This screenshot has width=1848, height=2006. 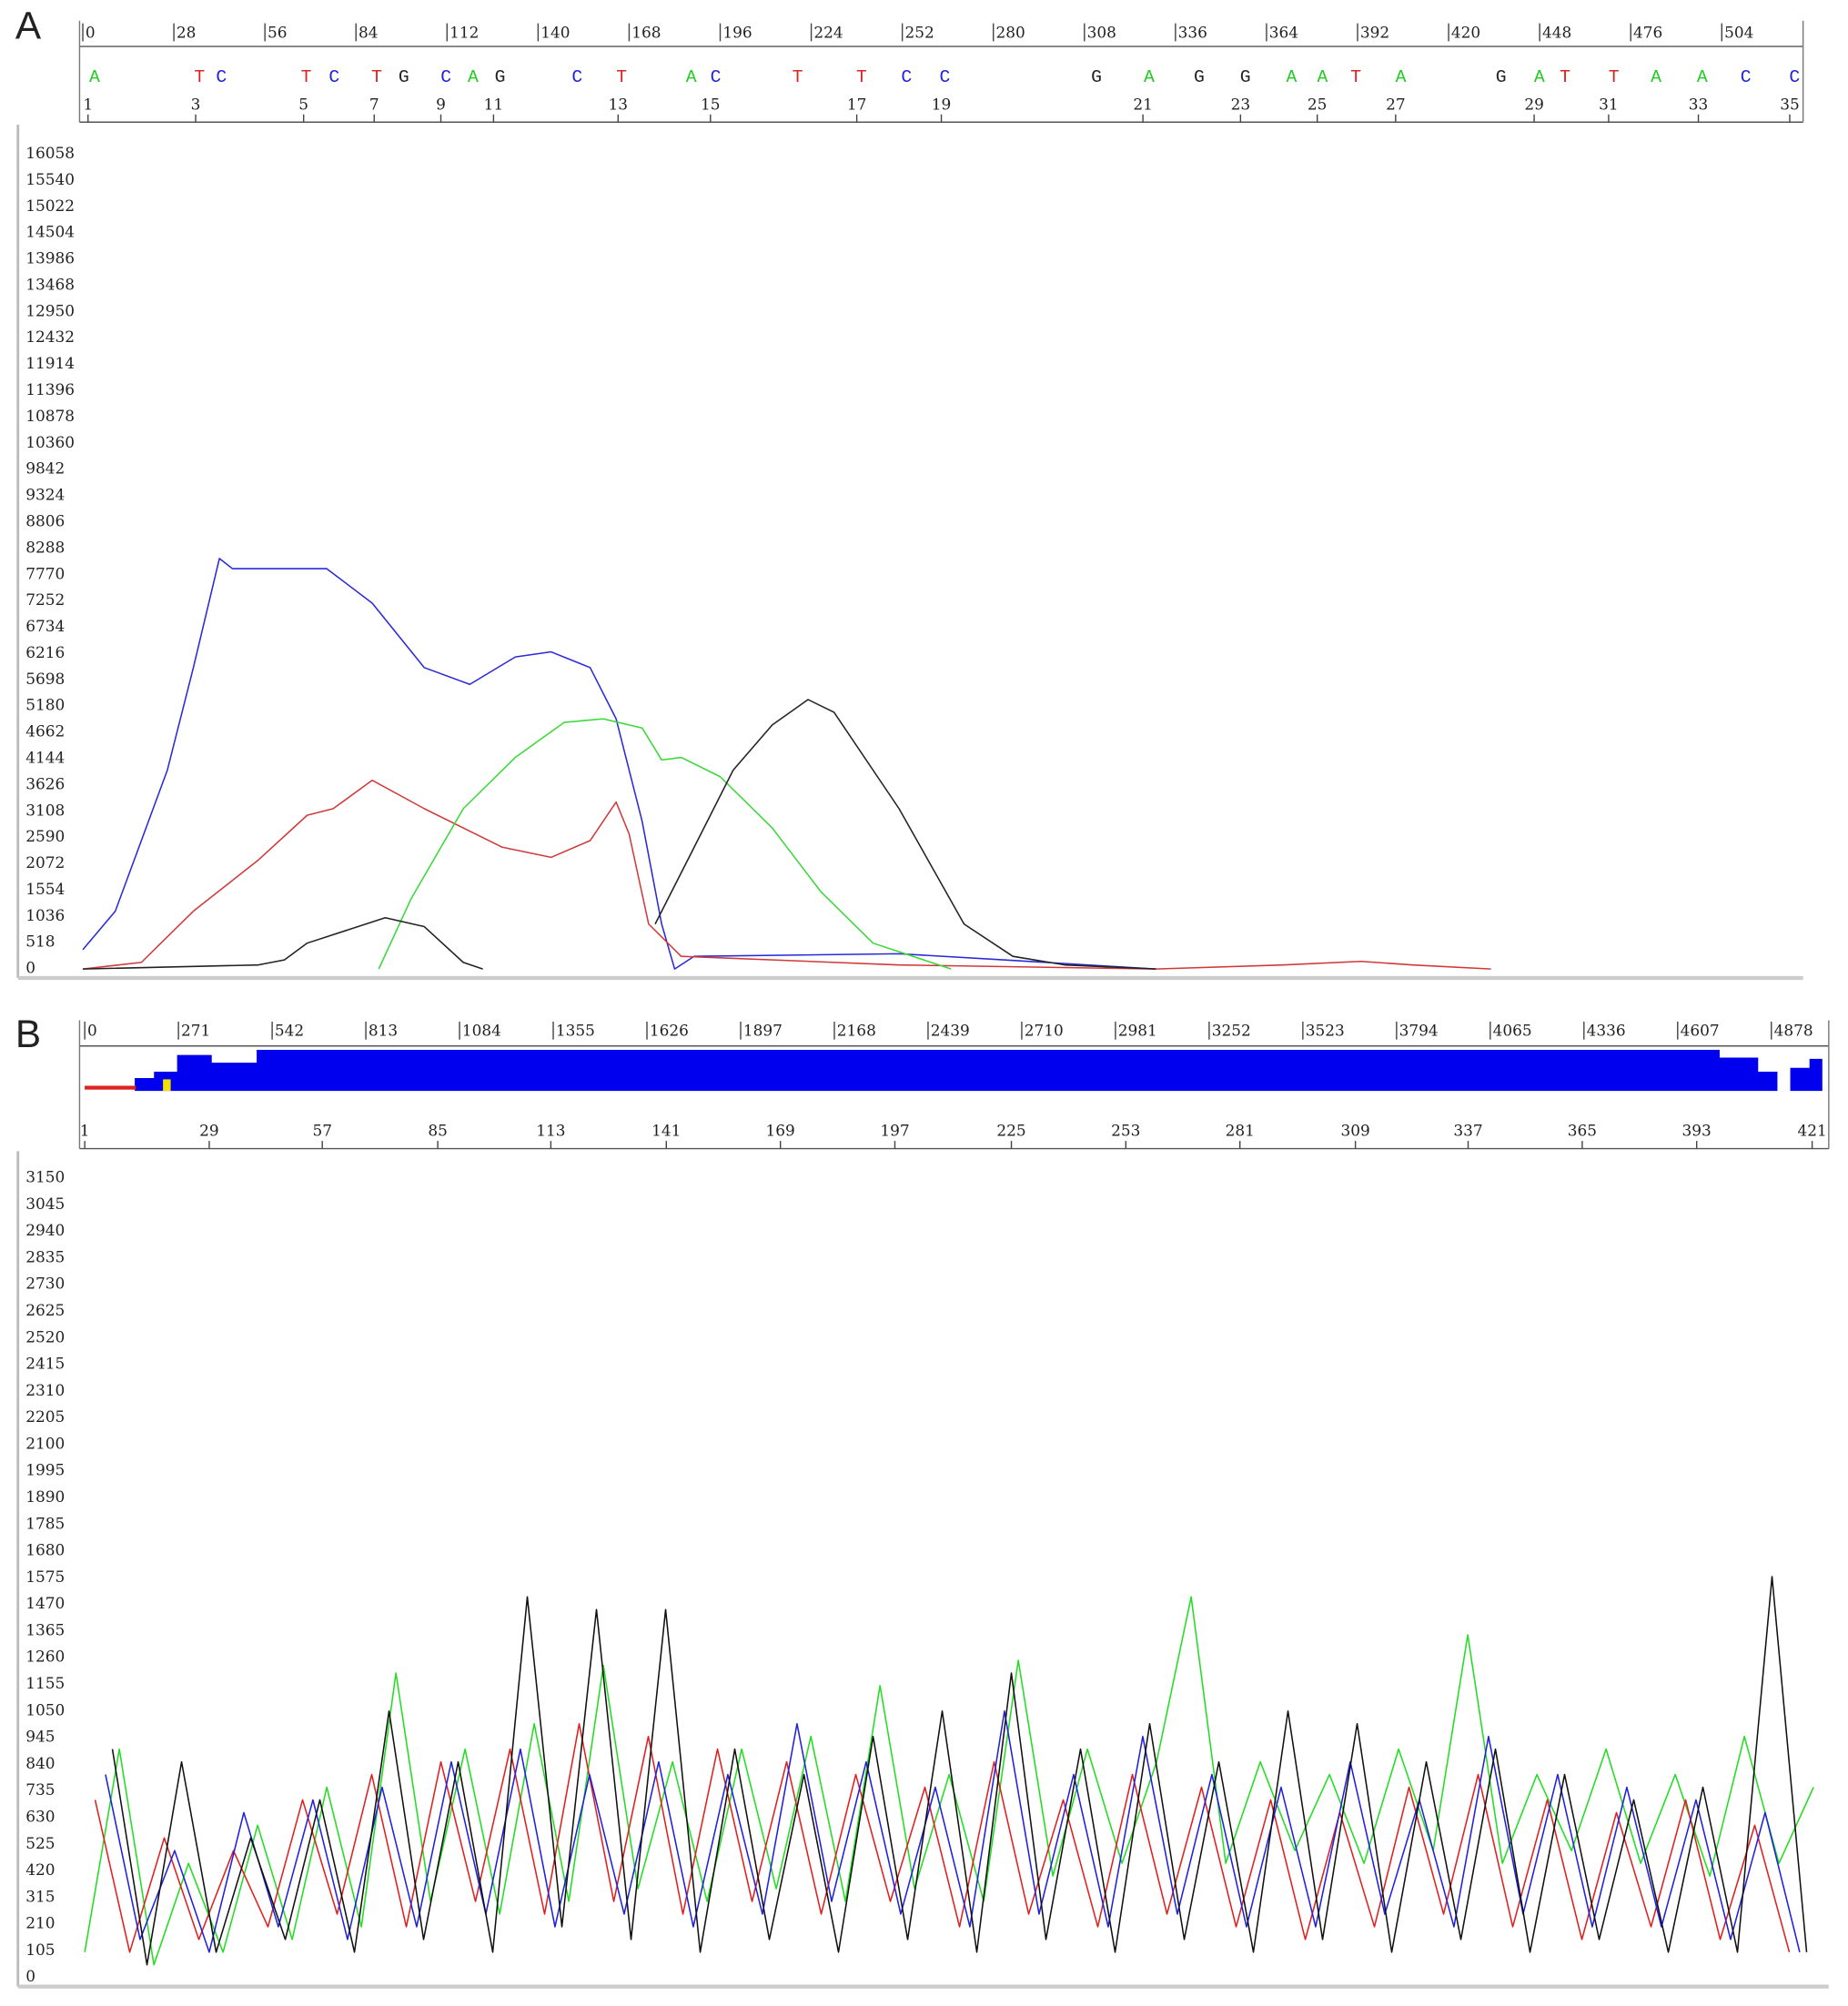 What do you see at coordinates (669, 1031) in the screenshot?
I see `x-tick-label: 1626` at bounding box center [669, 1031].